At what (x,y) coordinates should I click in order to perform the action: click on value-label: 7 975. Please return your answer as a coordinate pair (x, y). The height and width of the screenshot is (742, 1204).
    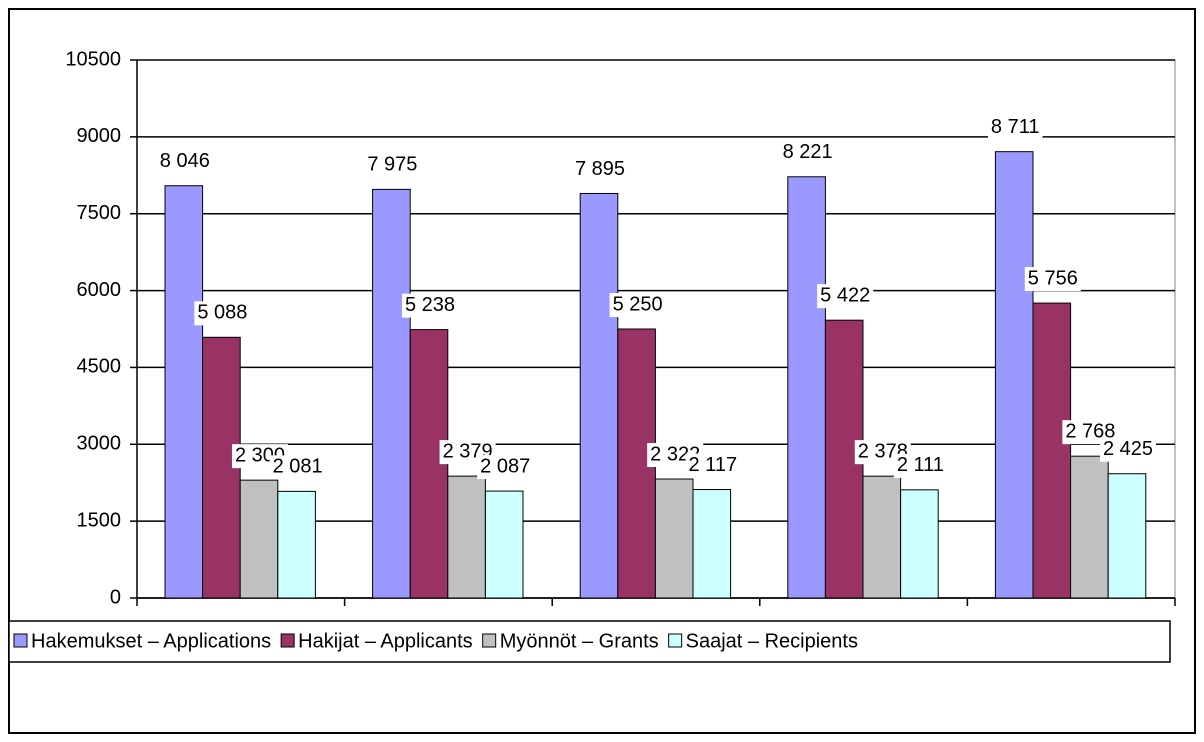
    Looking at the image, I should click on (392, 165).